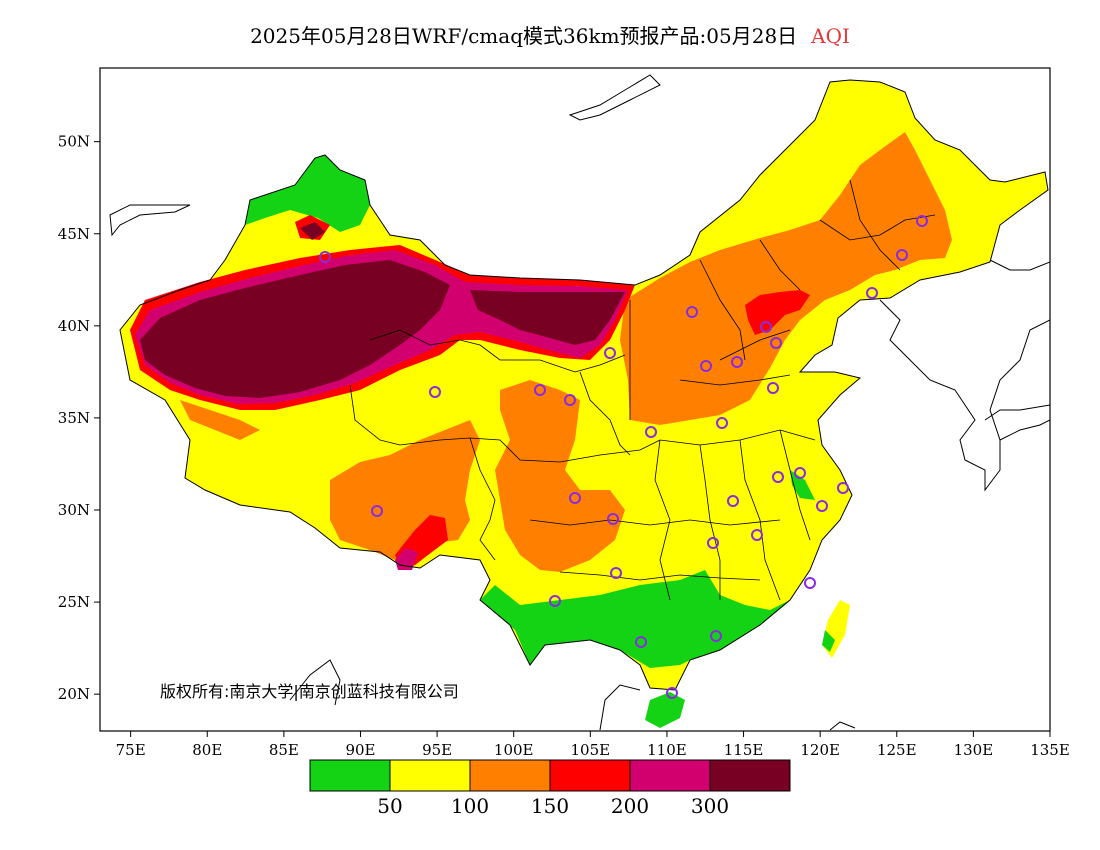 The image size is (1100, 850). I want to click on lat-tick-label: 45N, so click(74, 234).